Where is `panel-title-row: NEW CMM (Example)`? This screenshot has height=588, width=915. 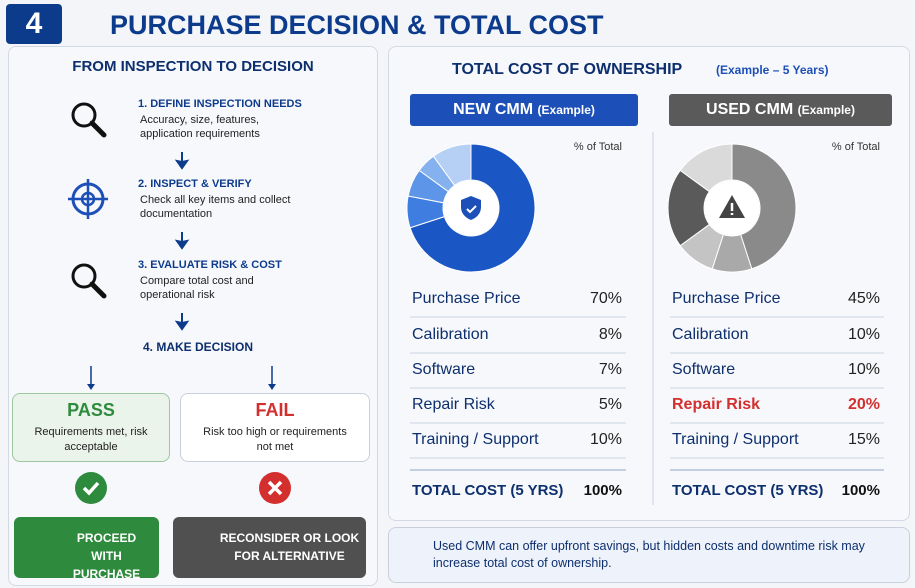 panel-title-row: NEW CMM (Example) is located at coordinates (524, 110).